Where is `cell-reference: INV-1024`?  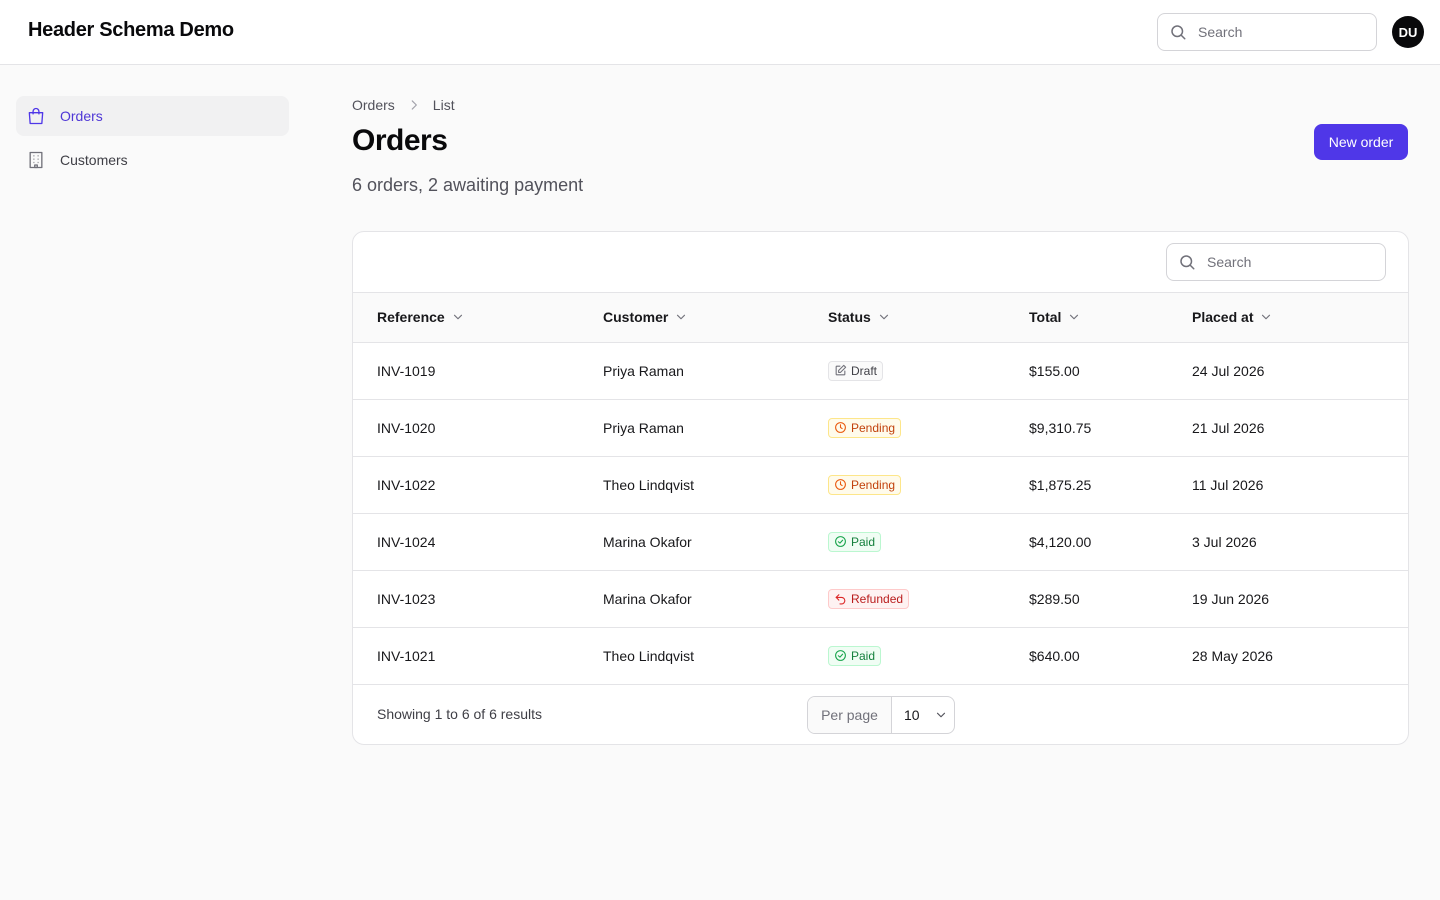 cell-reference: INV-1024 is located at coordinates (406, 541).